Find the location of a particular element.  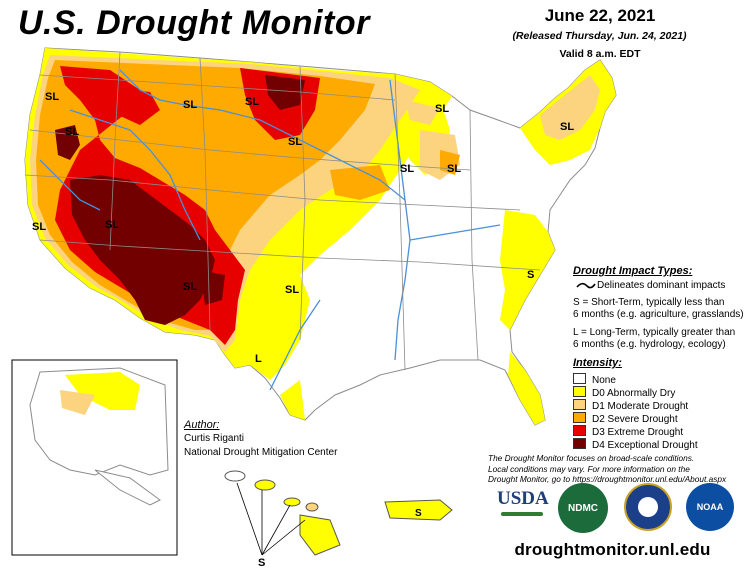

s-label-pr: S is located at coordinates (418, 513).